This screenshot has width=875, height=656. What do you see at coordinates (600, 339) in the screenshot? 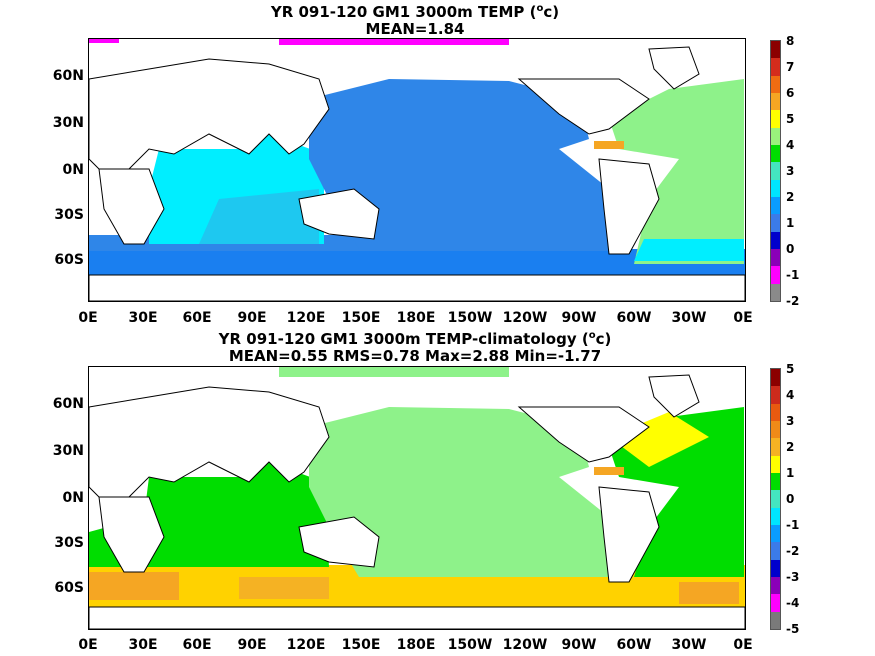
I see `unit-text: c` at bounding box center [600, 339].